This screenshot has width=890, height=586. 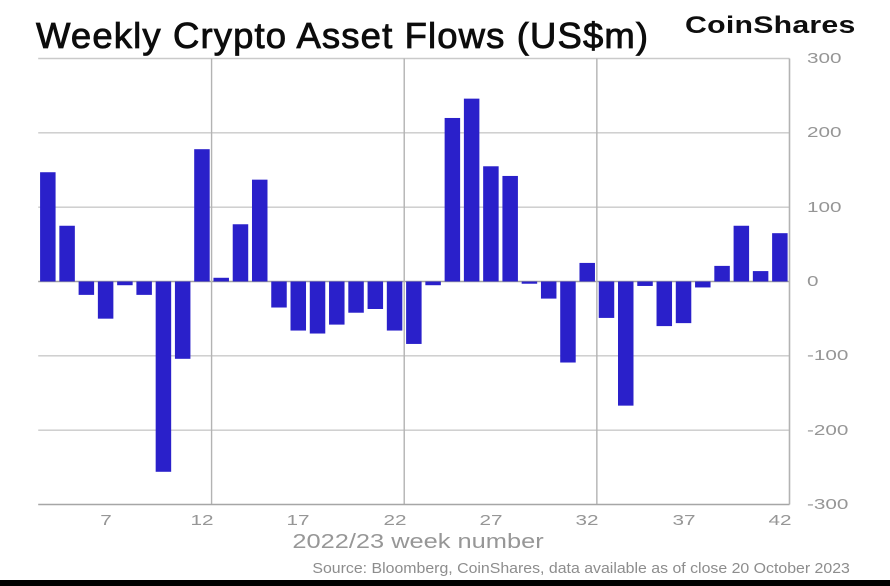 What do you see at coordinates (587, 520) in the screenshot?
I see `x-tick-label-32: 32` at bounding box center [587, 520].